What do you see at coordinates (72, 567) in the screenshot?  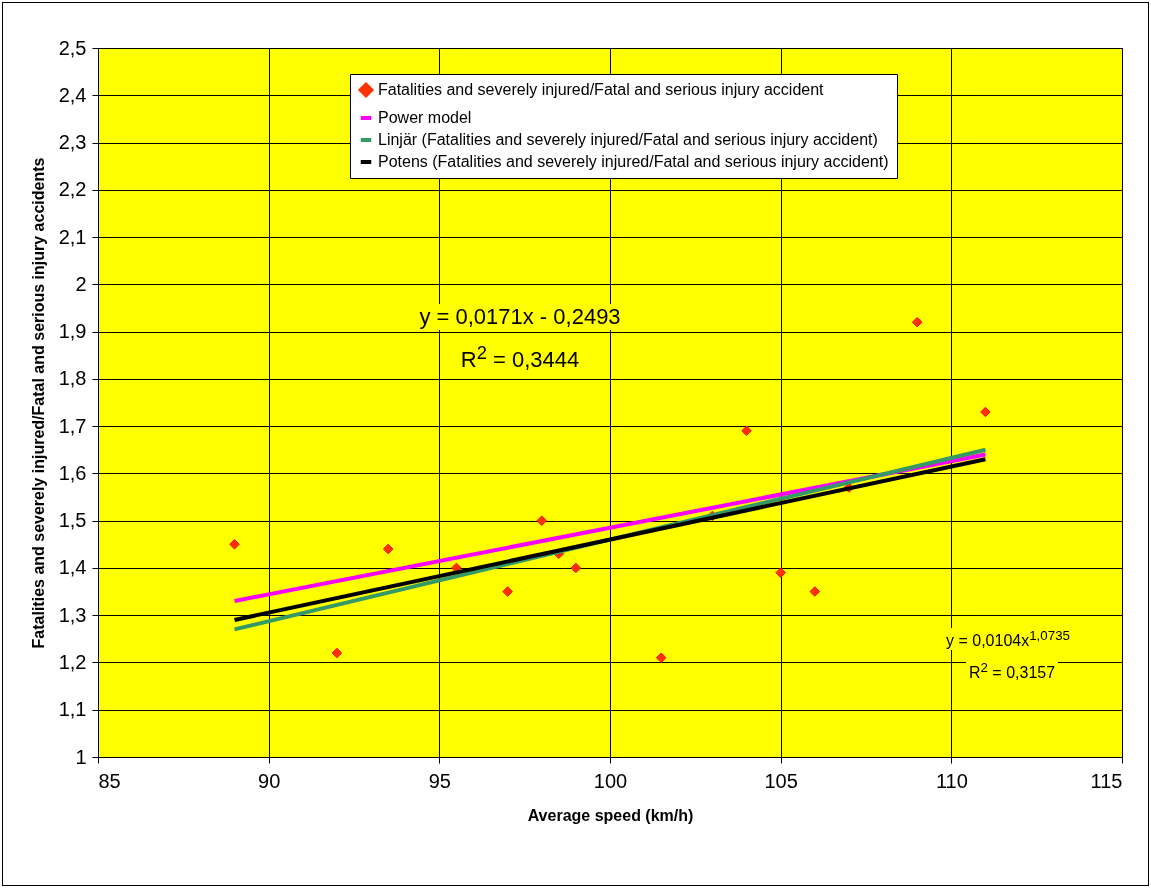 I see `y-tick-label: 1,4` at bounding box center [72, 567].